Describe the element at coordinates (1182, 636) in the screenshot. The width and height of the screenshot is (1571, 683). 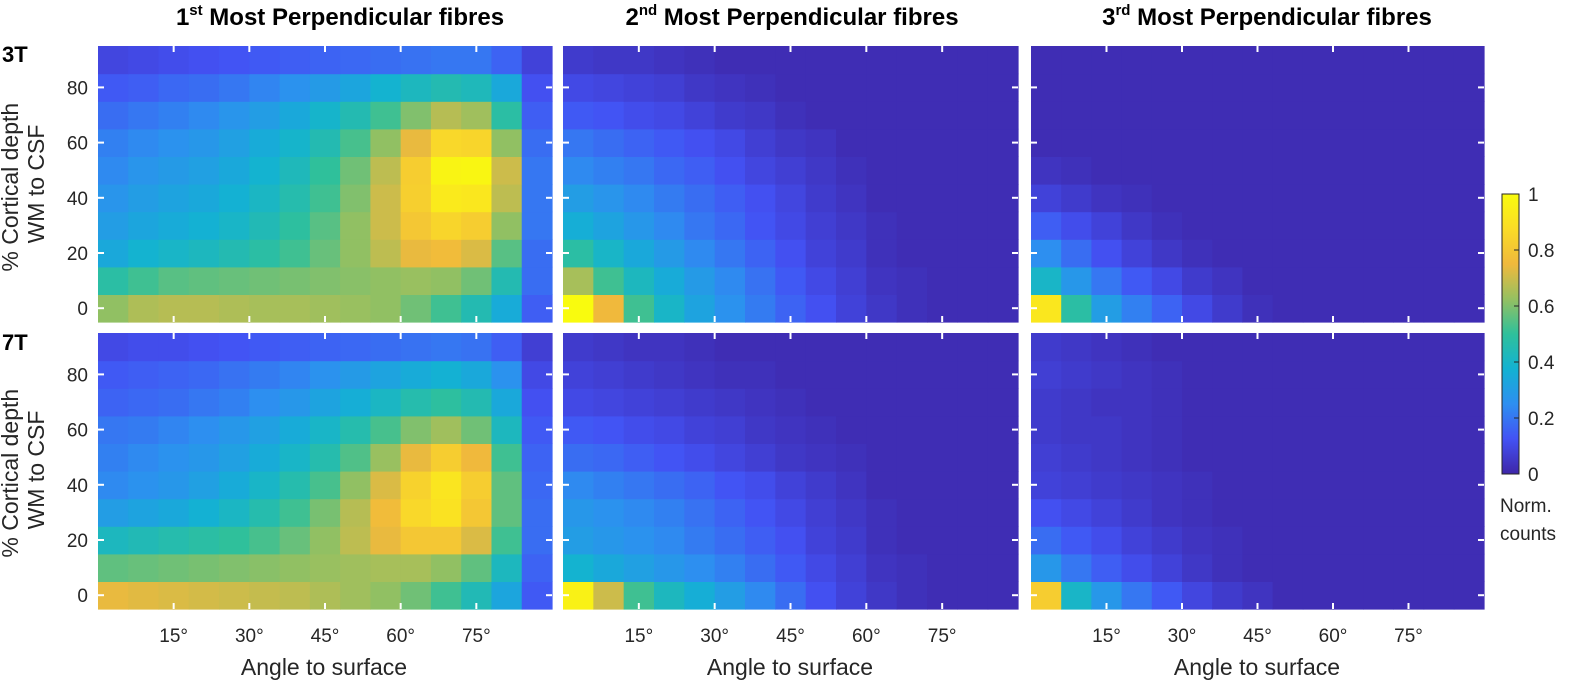
I see `x-tick-label: 30°` at that location.